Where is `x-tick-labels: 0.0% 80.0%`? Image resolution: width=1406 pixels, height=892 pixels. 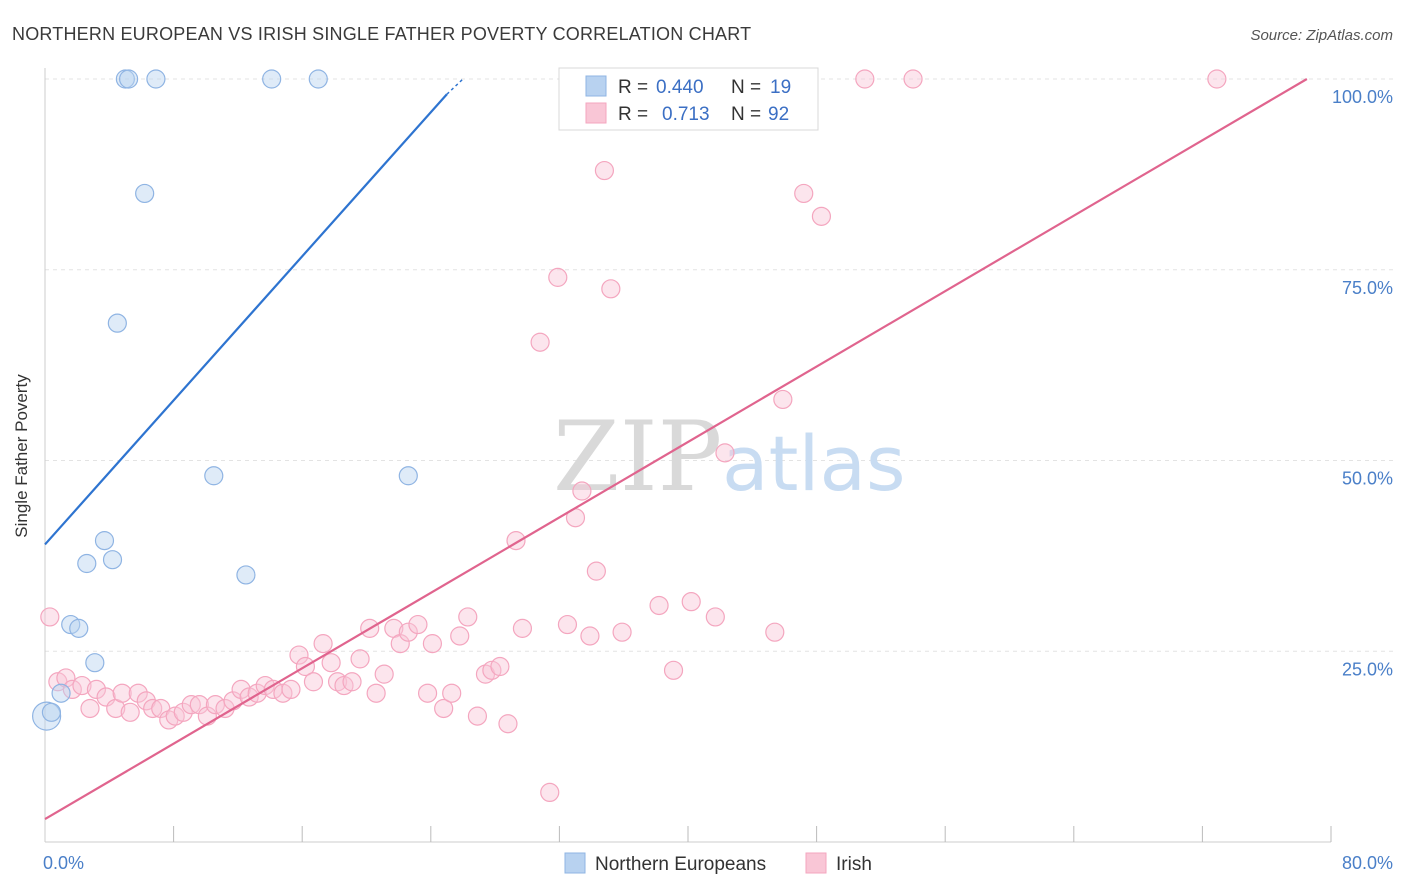 x-tick-labels: 0.0% 80.0% is located at coordinates (718, 863).